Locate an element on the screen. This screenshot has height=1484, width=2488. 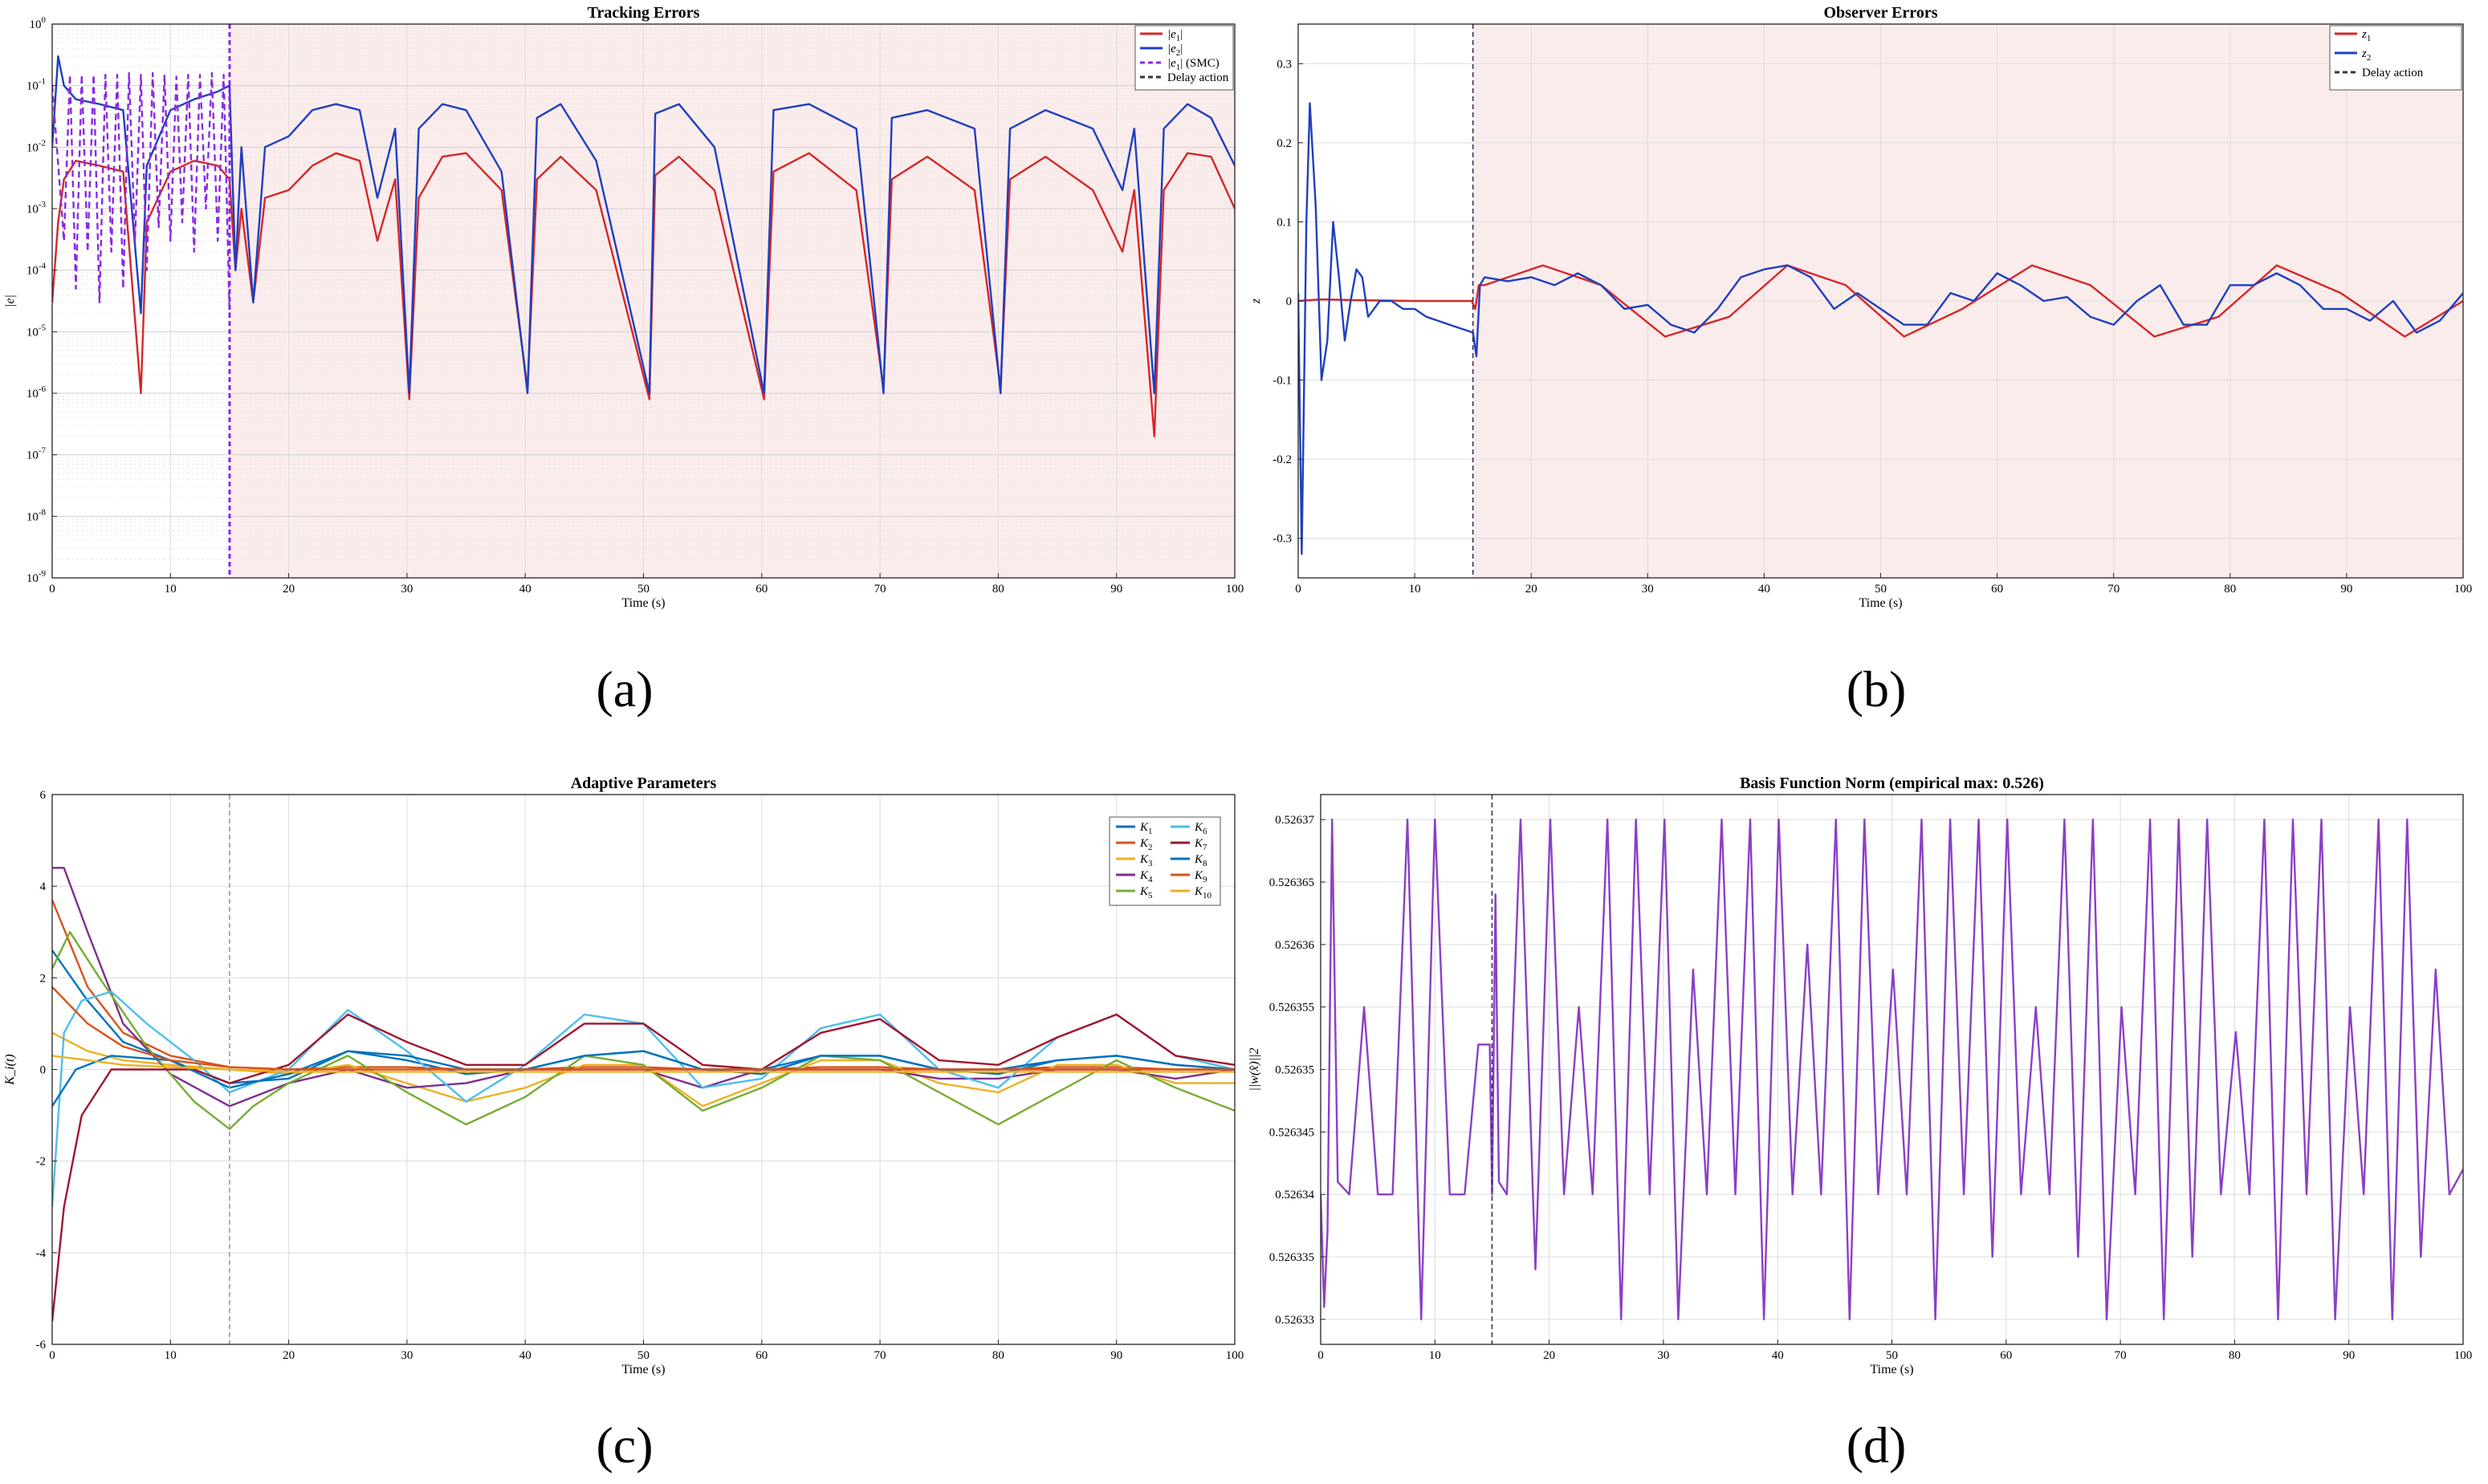
y-tick-label: 0.52634 is located at coordinates (1295, 1195).